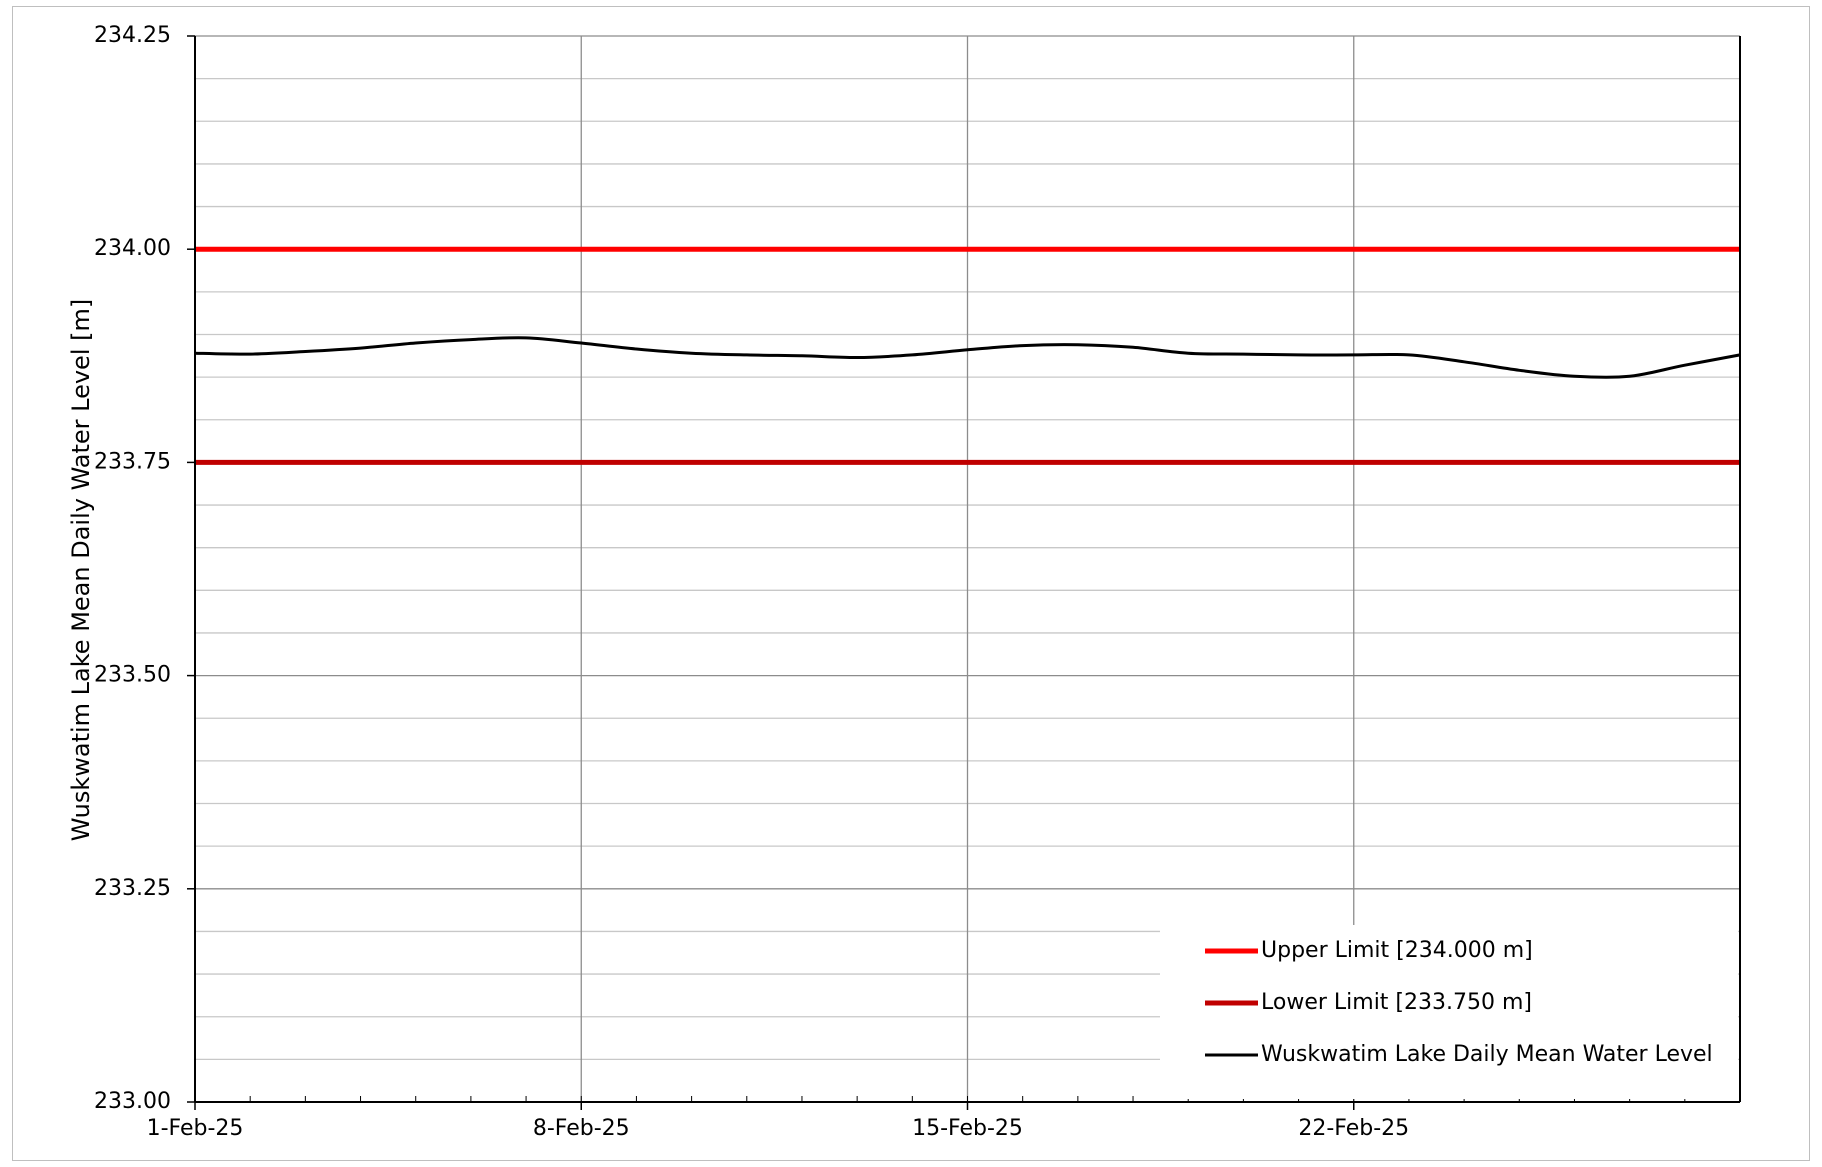 The height and width of the screenshot is (1167, 1822). I want to click on legend-label: Wuskwatim Lake Daily Mean Water Level, so click(1487, 1054).